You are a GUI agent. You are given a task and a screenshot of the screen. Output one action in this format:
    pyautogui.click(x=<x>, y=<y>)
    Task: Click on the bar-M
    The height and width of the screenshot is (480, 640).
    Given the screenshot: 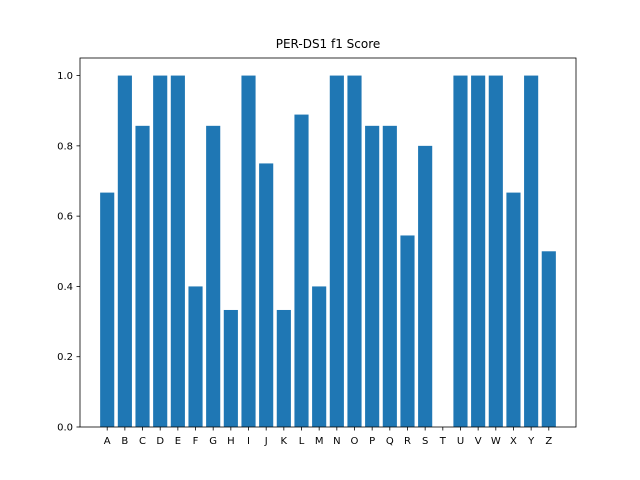 What is the action you would take?
    pyautogui.click(x=319, y=356)
    